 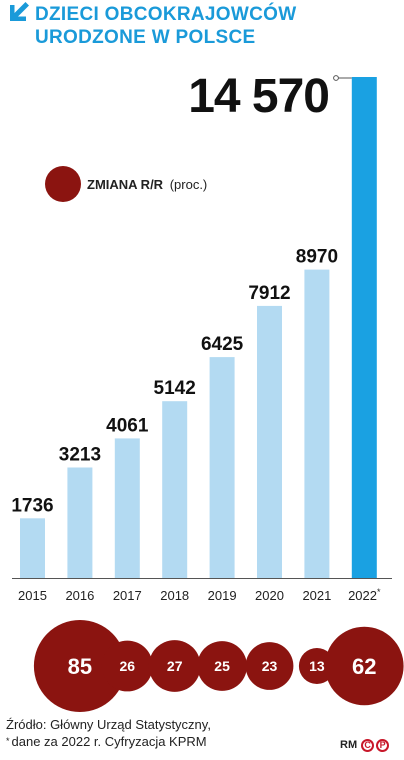 I want to click on legend-label-unit: (proc.), so click(x=189, y=184).